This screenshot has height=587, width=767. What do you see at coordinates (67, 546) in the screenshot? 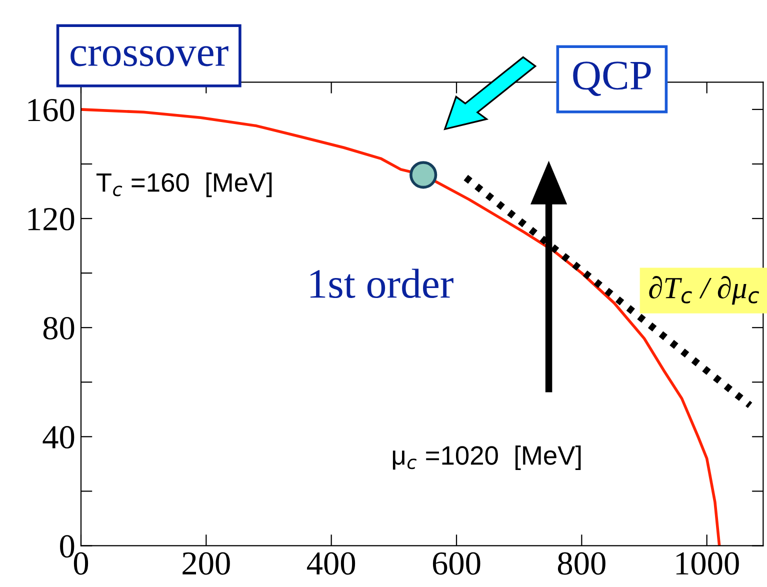
I see `y-tick-label: 0` at bounding box center [67, 546].